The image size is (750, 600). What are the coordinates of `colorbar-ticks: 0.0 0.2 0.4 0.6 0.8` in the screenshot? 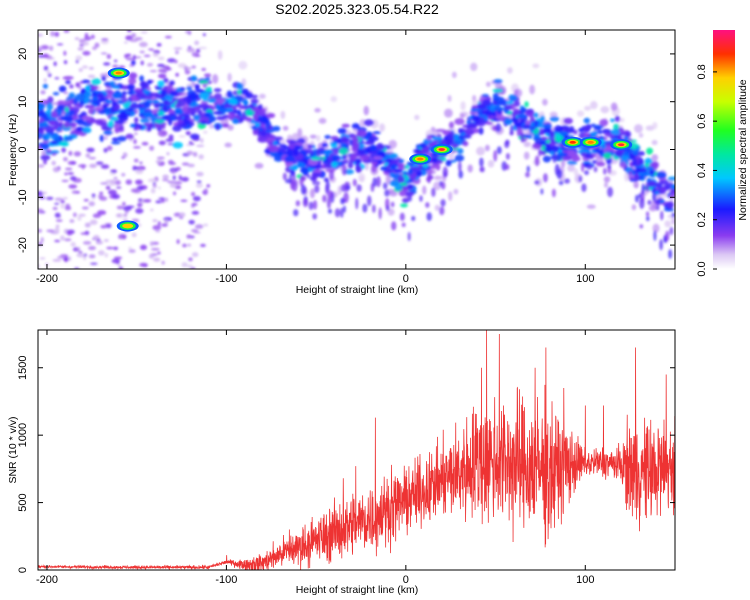 It's located at (706, 170).